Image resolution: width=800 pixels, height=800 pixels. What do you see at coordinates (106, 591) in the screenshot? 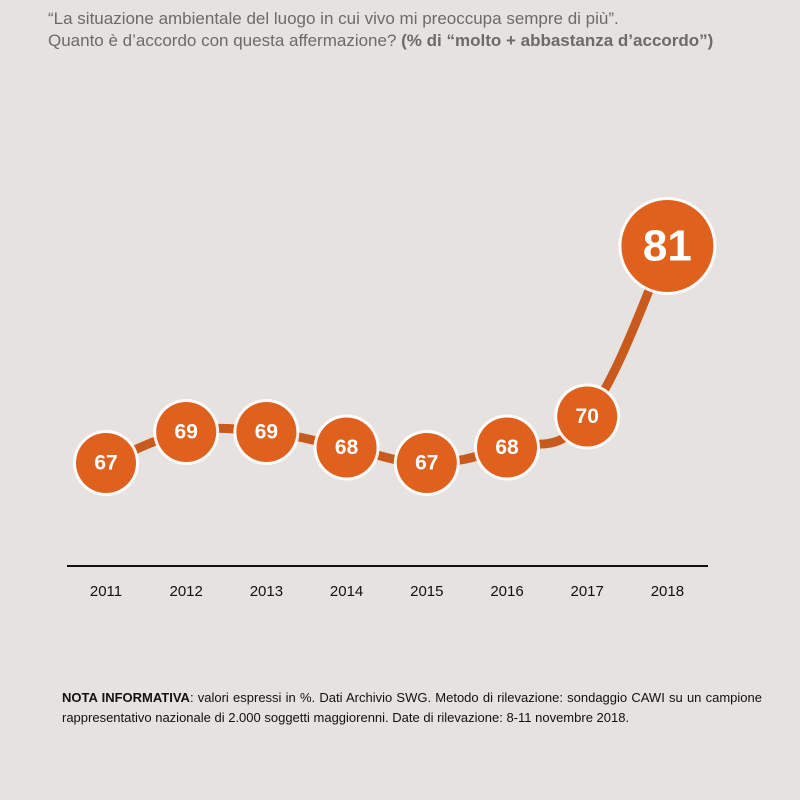
I see `x-tick-label: 2011` at bounding box center [106, 591].